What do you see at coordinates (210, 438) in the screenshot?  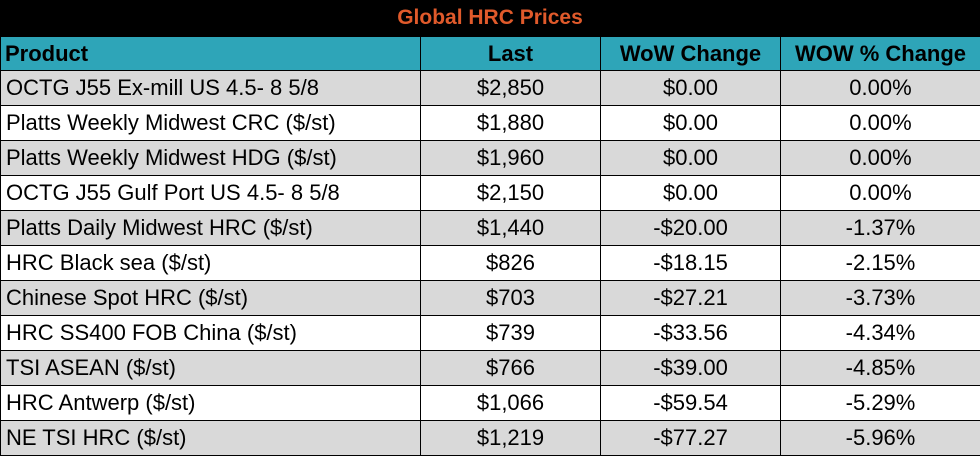 I see `cell-product: NE TSI HRC ($/st)` at bounding box center [210, 438].